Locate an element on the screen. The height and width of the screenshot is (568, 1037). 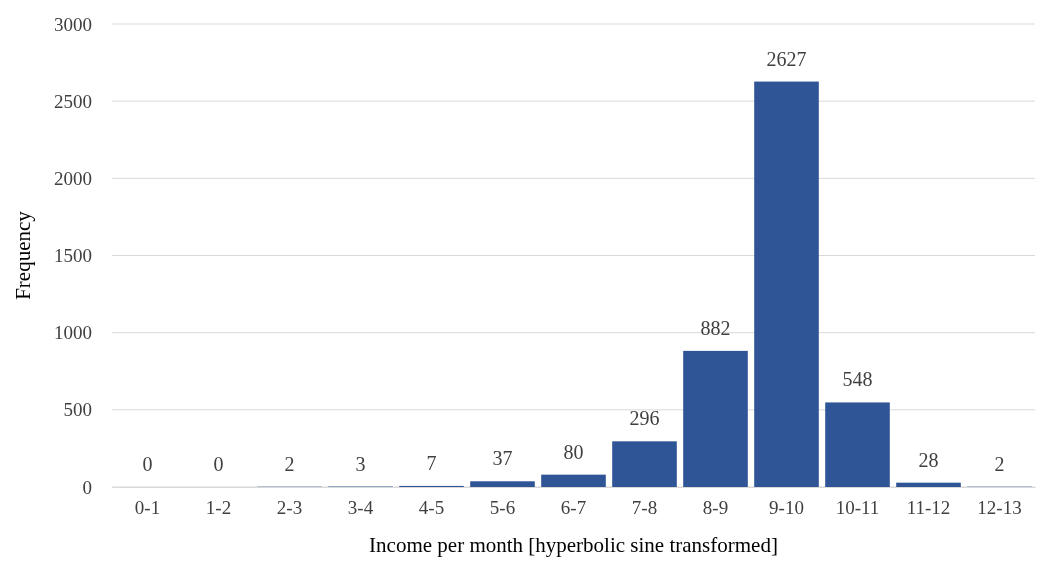
y-tick-label: 1000 is located at coordinates (73, 333).